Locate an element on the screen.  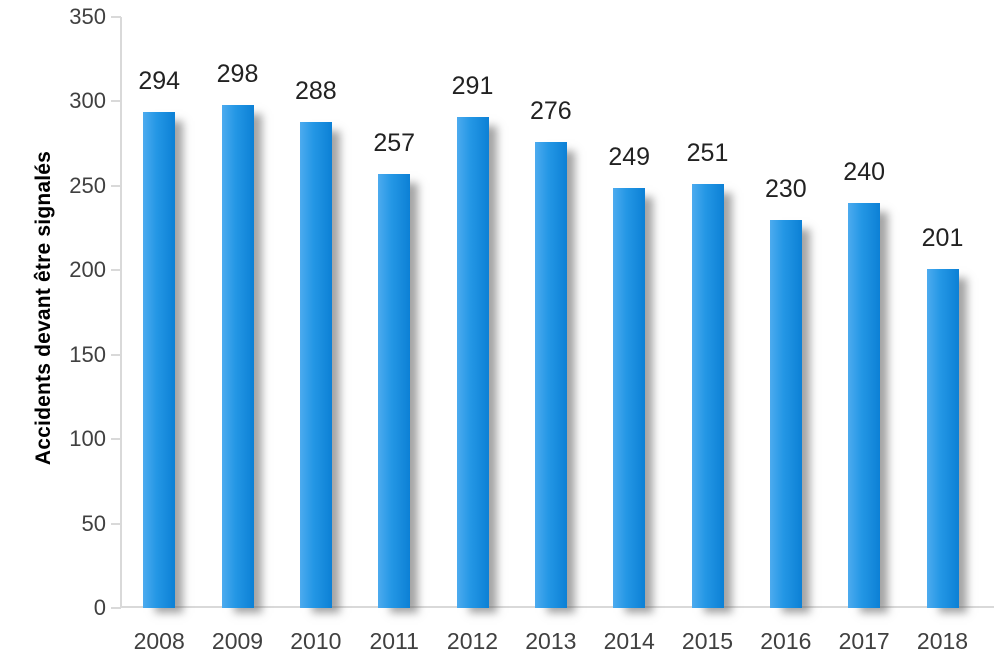
x-tick-label-2013: 2013 is located at coordinates (551, 641).